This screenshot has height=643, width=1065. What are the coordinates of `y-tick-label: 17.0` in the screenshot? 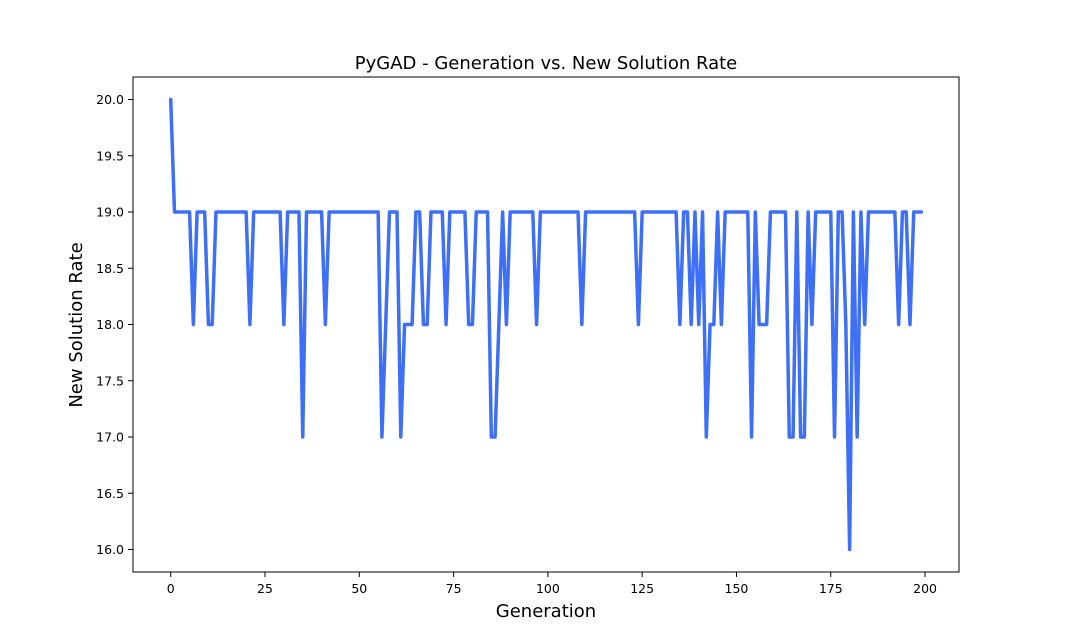 It's located at (110, 437).